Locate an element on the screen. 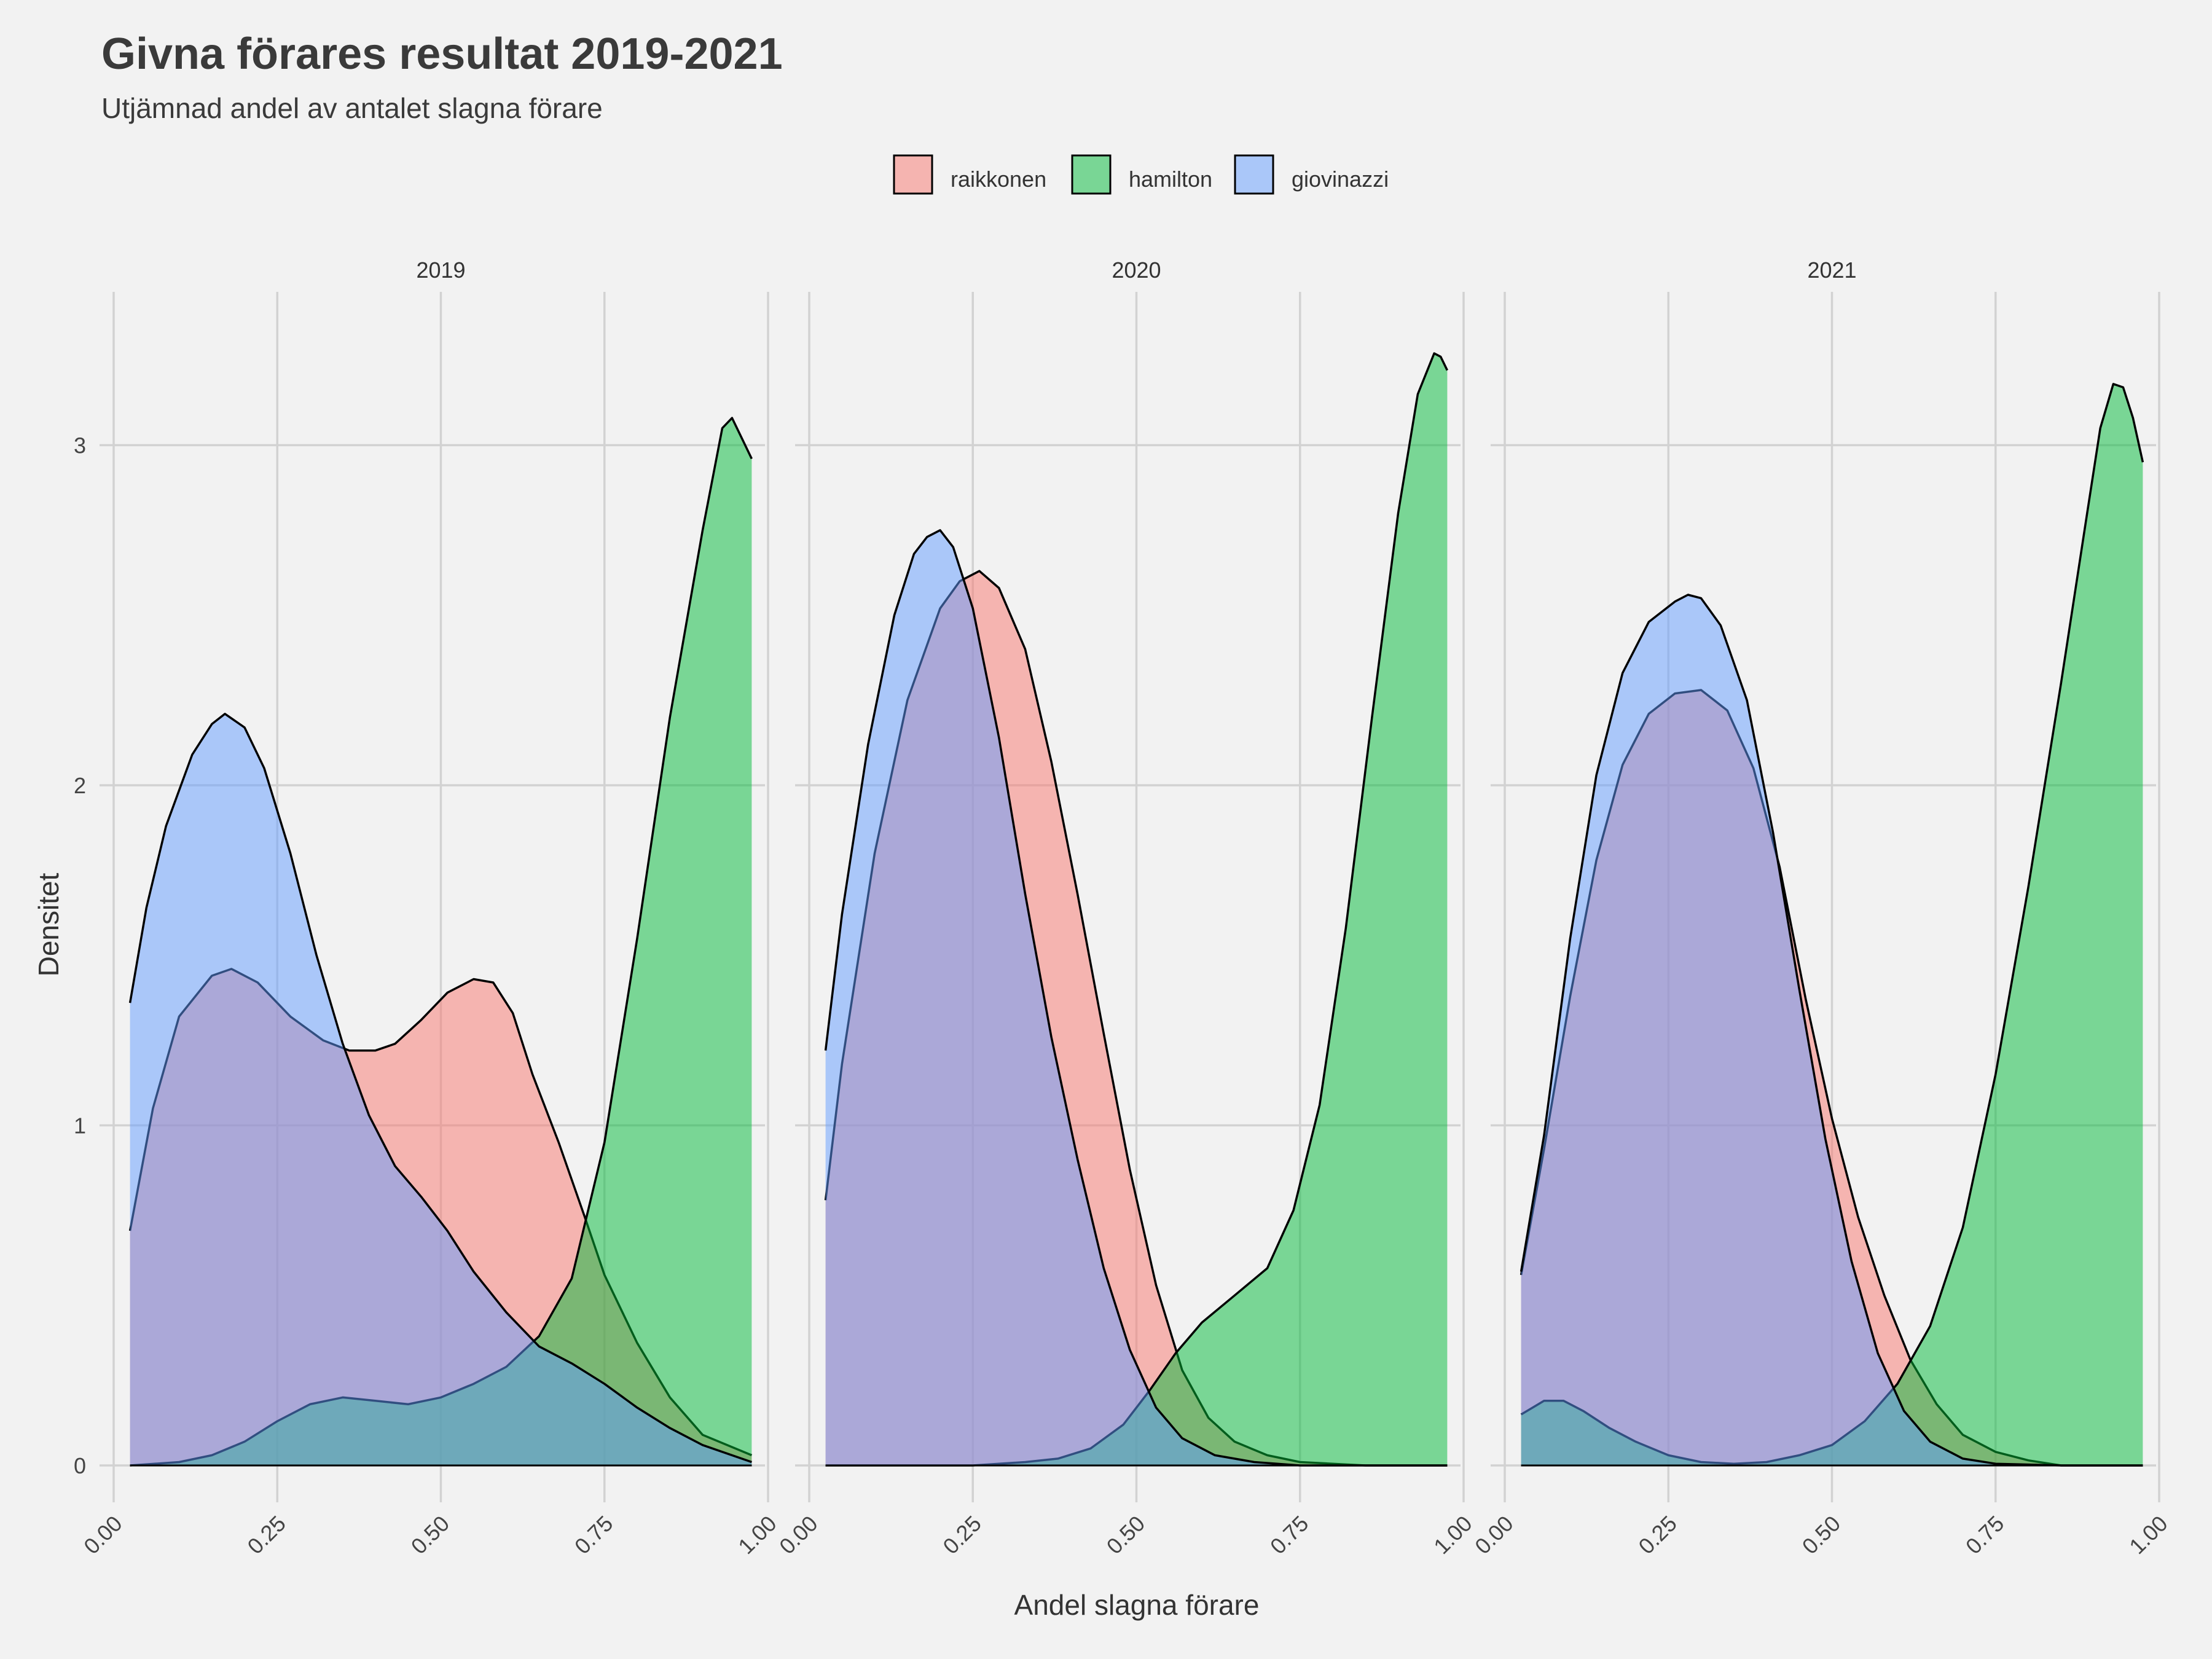 Image resolution: width=2212 pixels, height=1659 pixels. legend: raikkonen hamilton giovinazzi is located at coordinates (1141, 174).